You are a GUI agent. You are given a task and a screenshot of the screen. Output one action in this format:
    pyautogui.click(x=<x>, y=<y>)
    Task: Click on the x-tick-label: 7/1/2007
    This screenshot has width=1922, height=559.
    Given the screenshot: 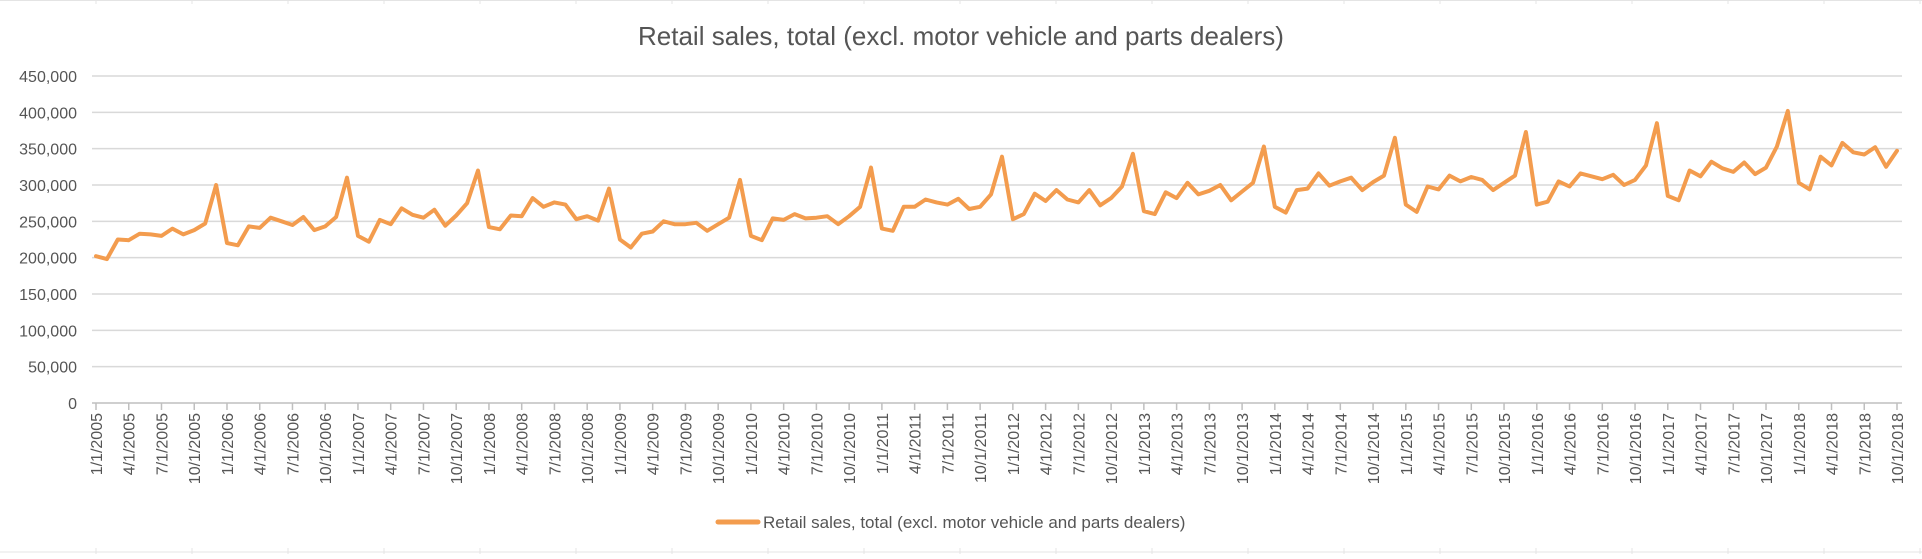 What is the action you would take?
    pyautogui.click(x=424, y=444)
    